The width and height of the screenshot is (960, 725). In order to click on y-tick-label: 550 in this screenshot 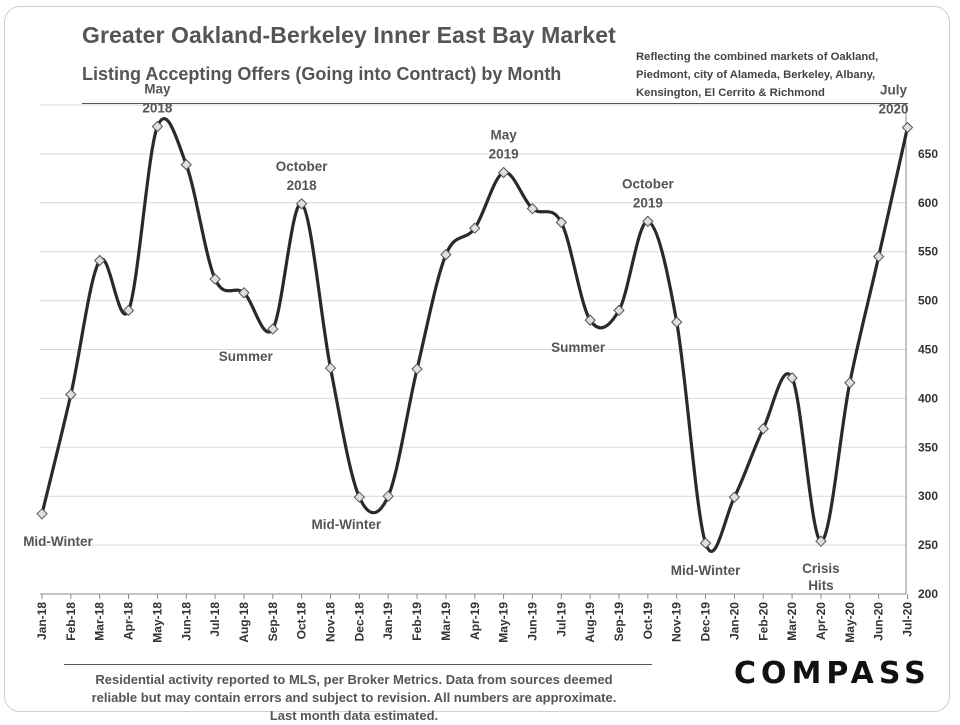, I will do `click(928, 252)`.